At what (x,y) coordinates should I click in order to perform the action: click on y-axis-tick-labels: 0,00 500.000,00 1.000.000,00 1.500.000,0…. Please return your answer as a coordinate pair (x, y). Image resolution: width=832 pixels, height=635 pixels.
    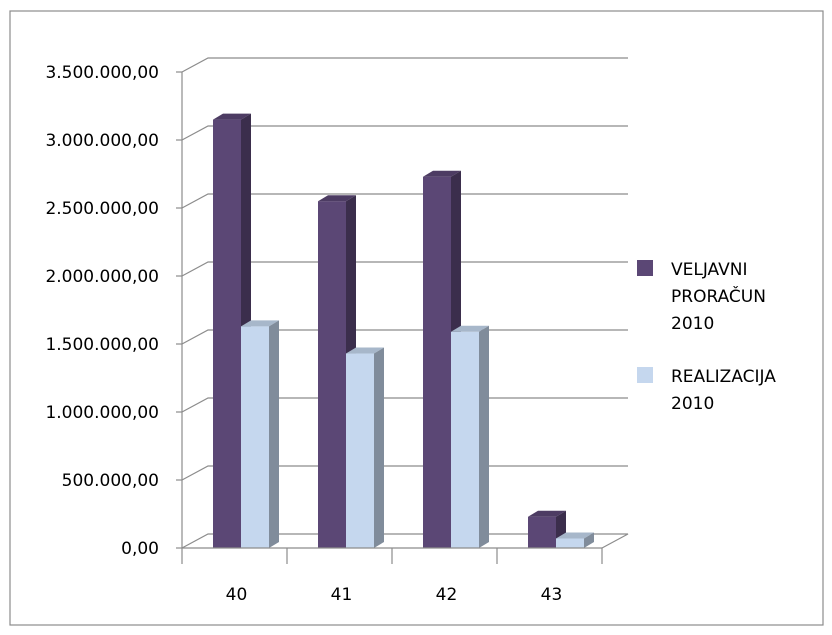
    Looking at the image, I should click on (102, 311).